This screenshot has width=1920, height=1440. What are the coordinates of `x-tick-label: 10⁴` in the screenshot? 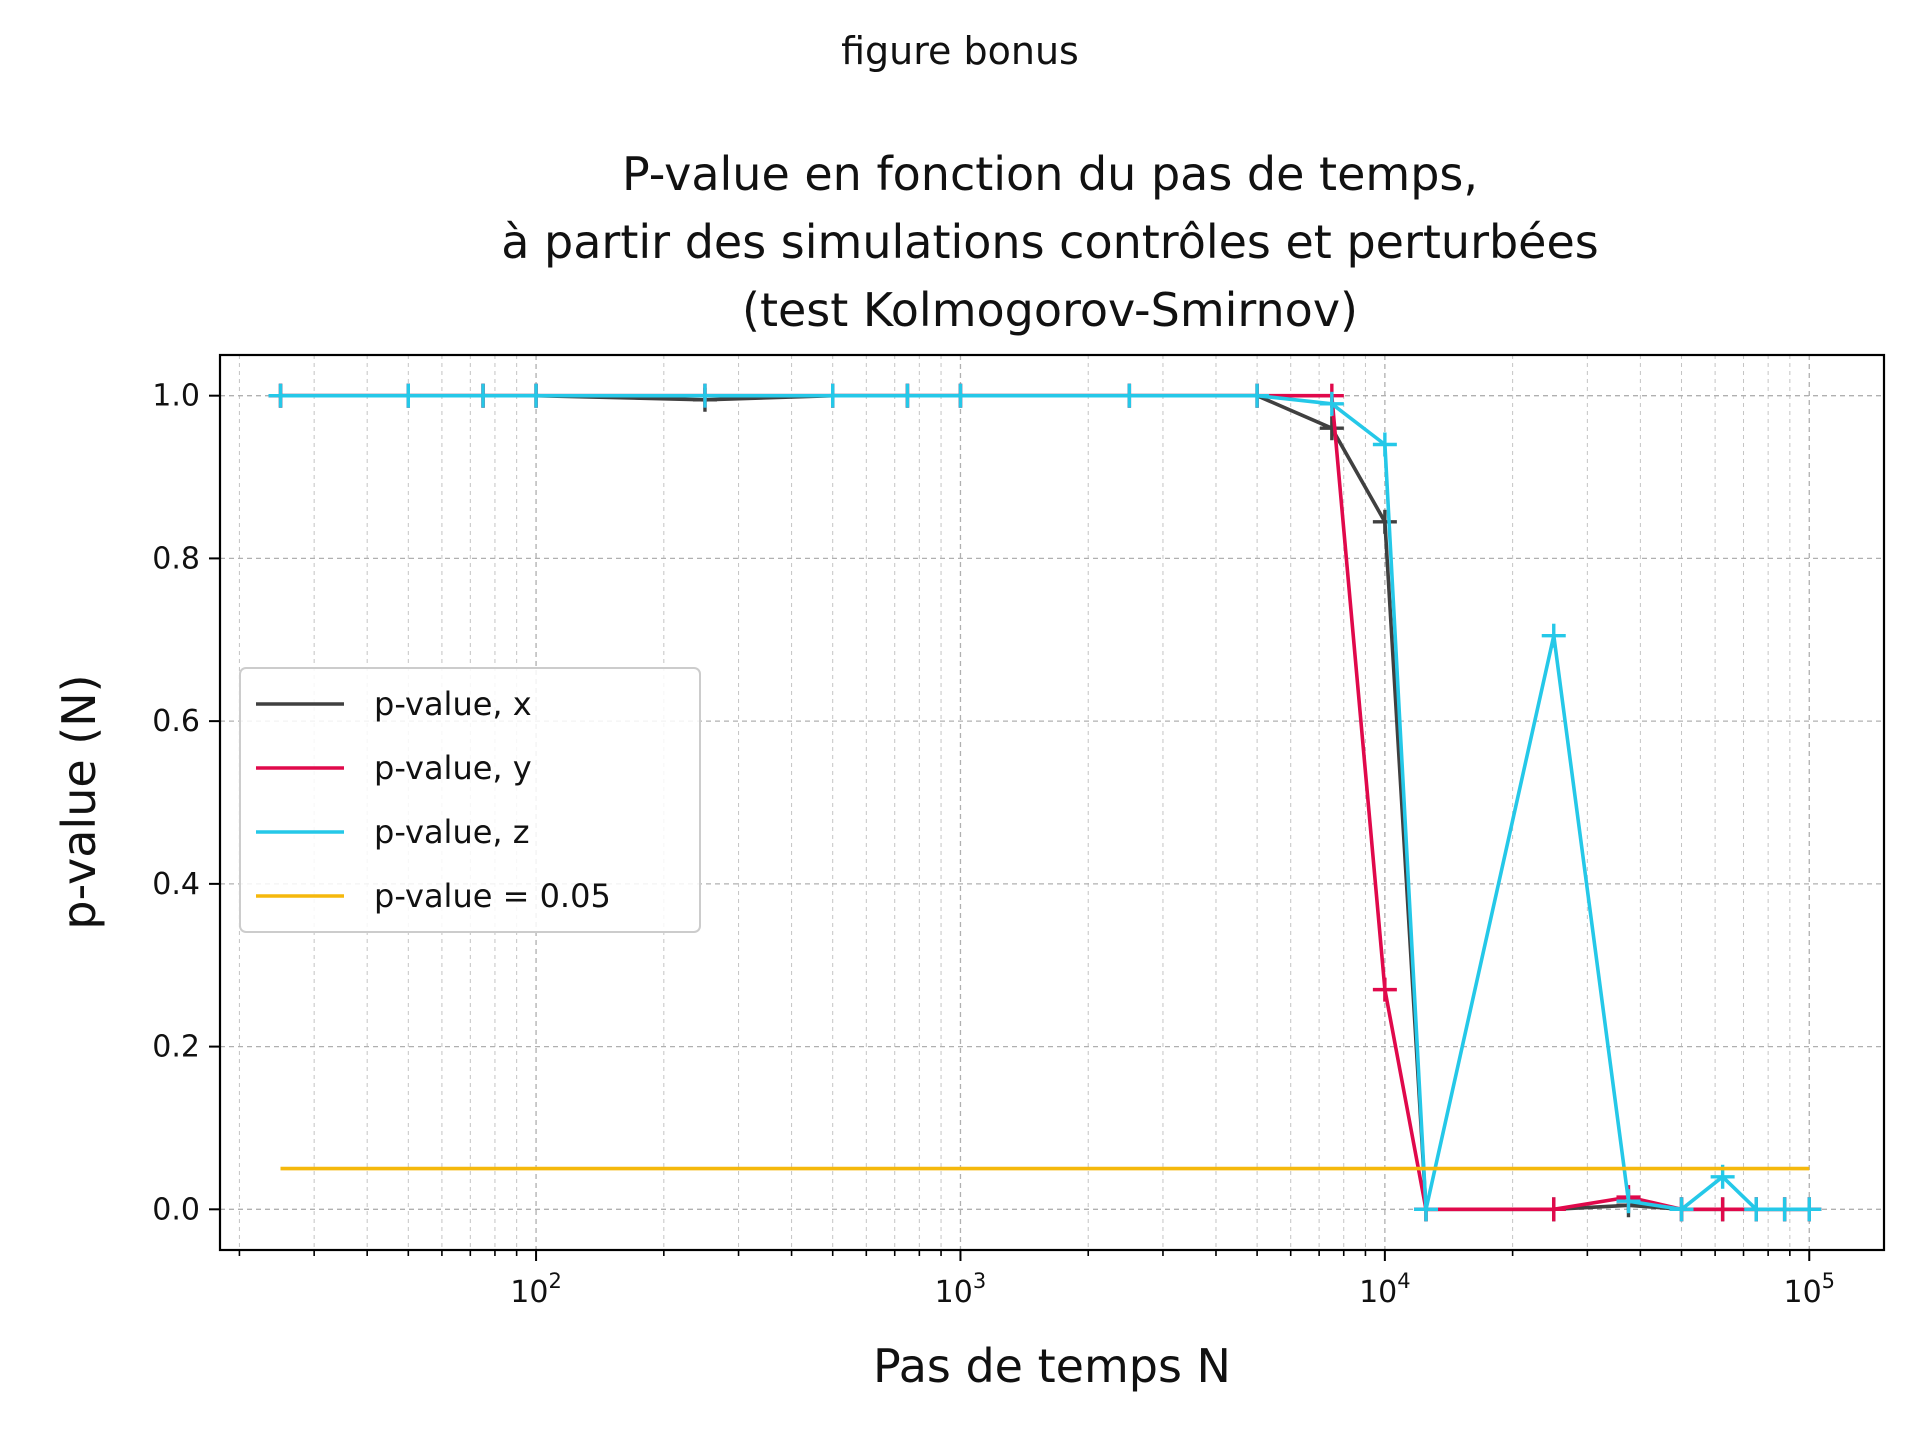 It's located at (1385, 1289).